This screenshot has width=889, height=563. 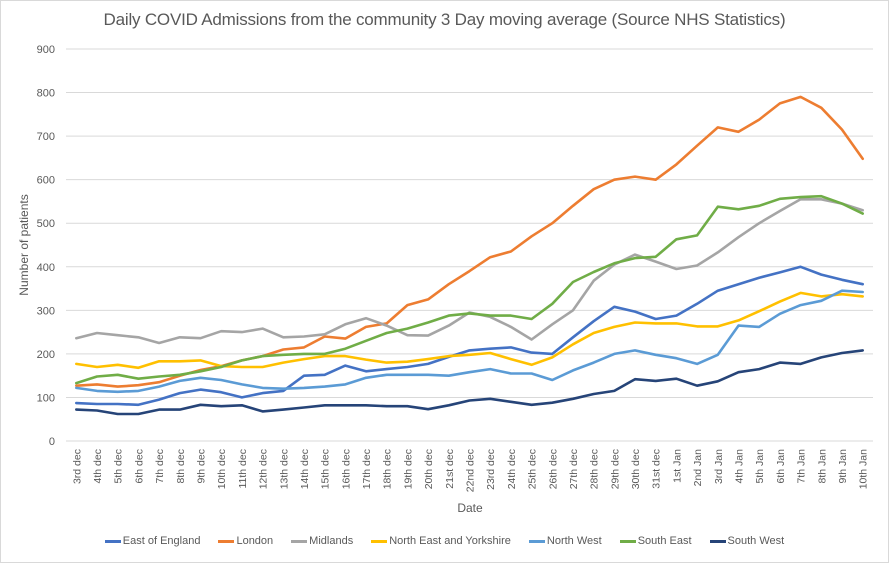 I want to click on series-line-south-west, so click(x=470, y=382).